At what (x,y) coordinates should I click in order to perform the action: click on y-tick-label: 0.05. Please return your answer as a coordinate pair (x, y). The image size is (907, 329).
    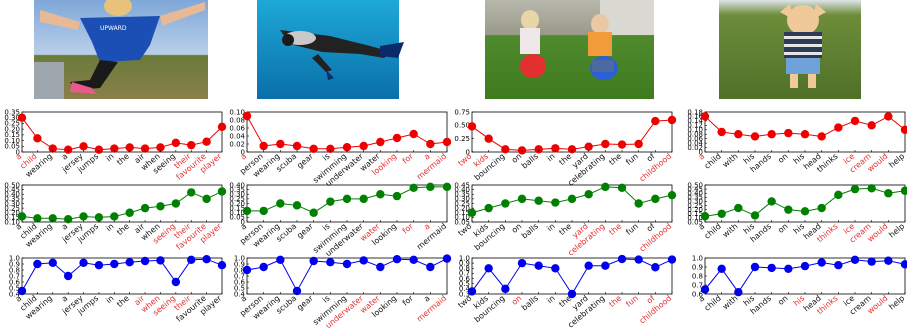
    Looking at the image, I should click on (12, 147).